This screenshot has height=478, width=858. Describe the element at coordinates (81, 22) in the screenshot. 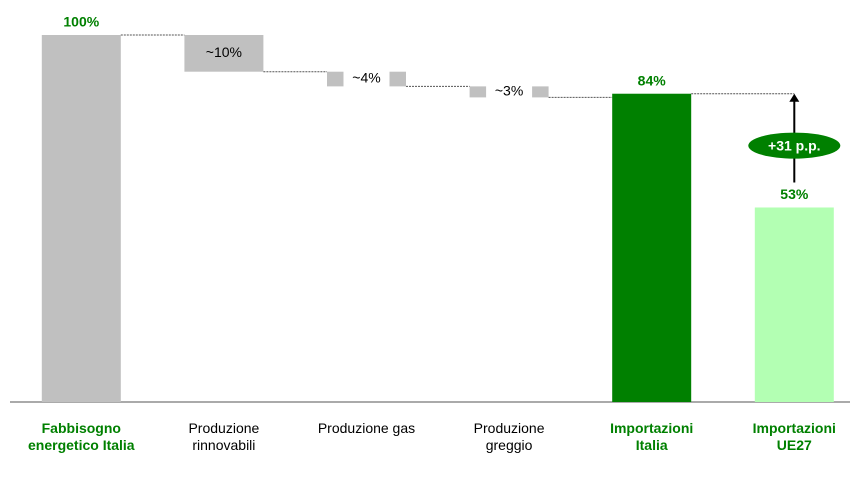

I see `value-label: 100%` at that location.